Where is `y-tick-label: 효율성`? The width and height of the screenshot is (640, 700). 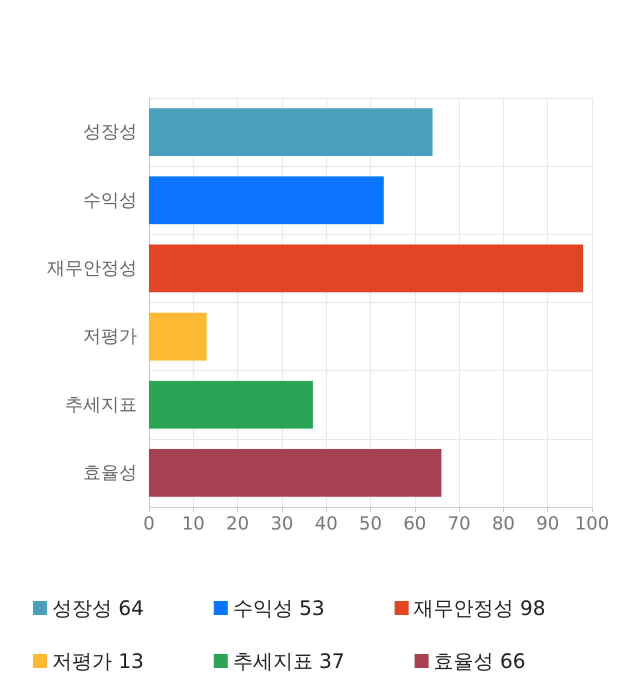
y-tick-label: 효율성 is located at coordinates (110, 473).